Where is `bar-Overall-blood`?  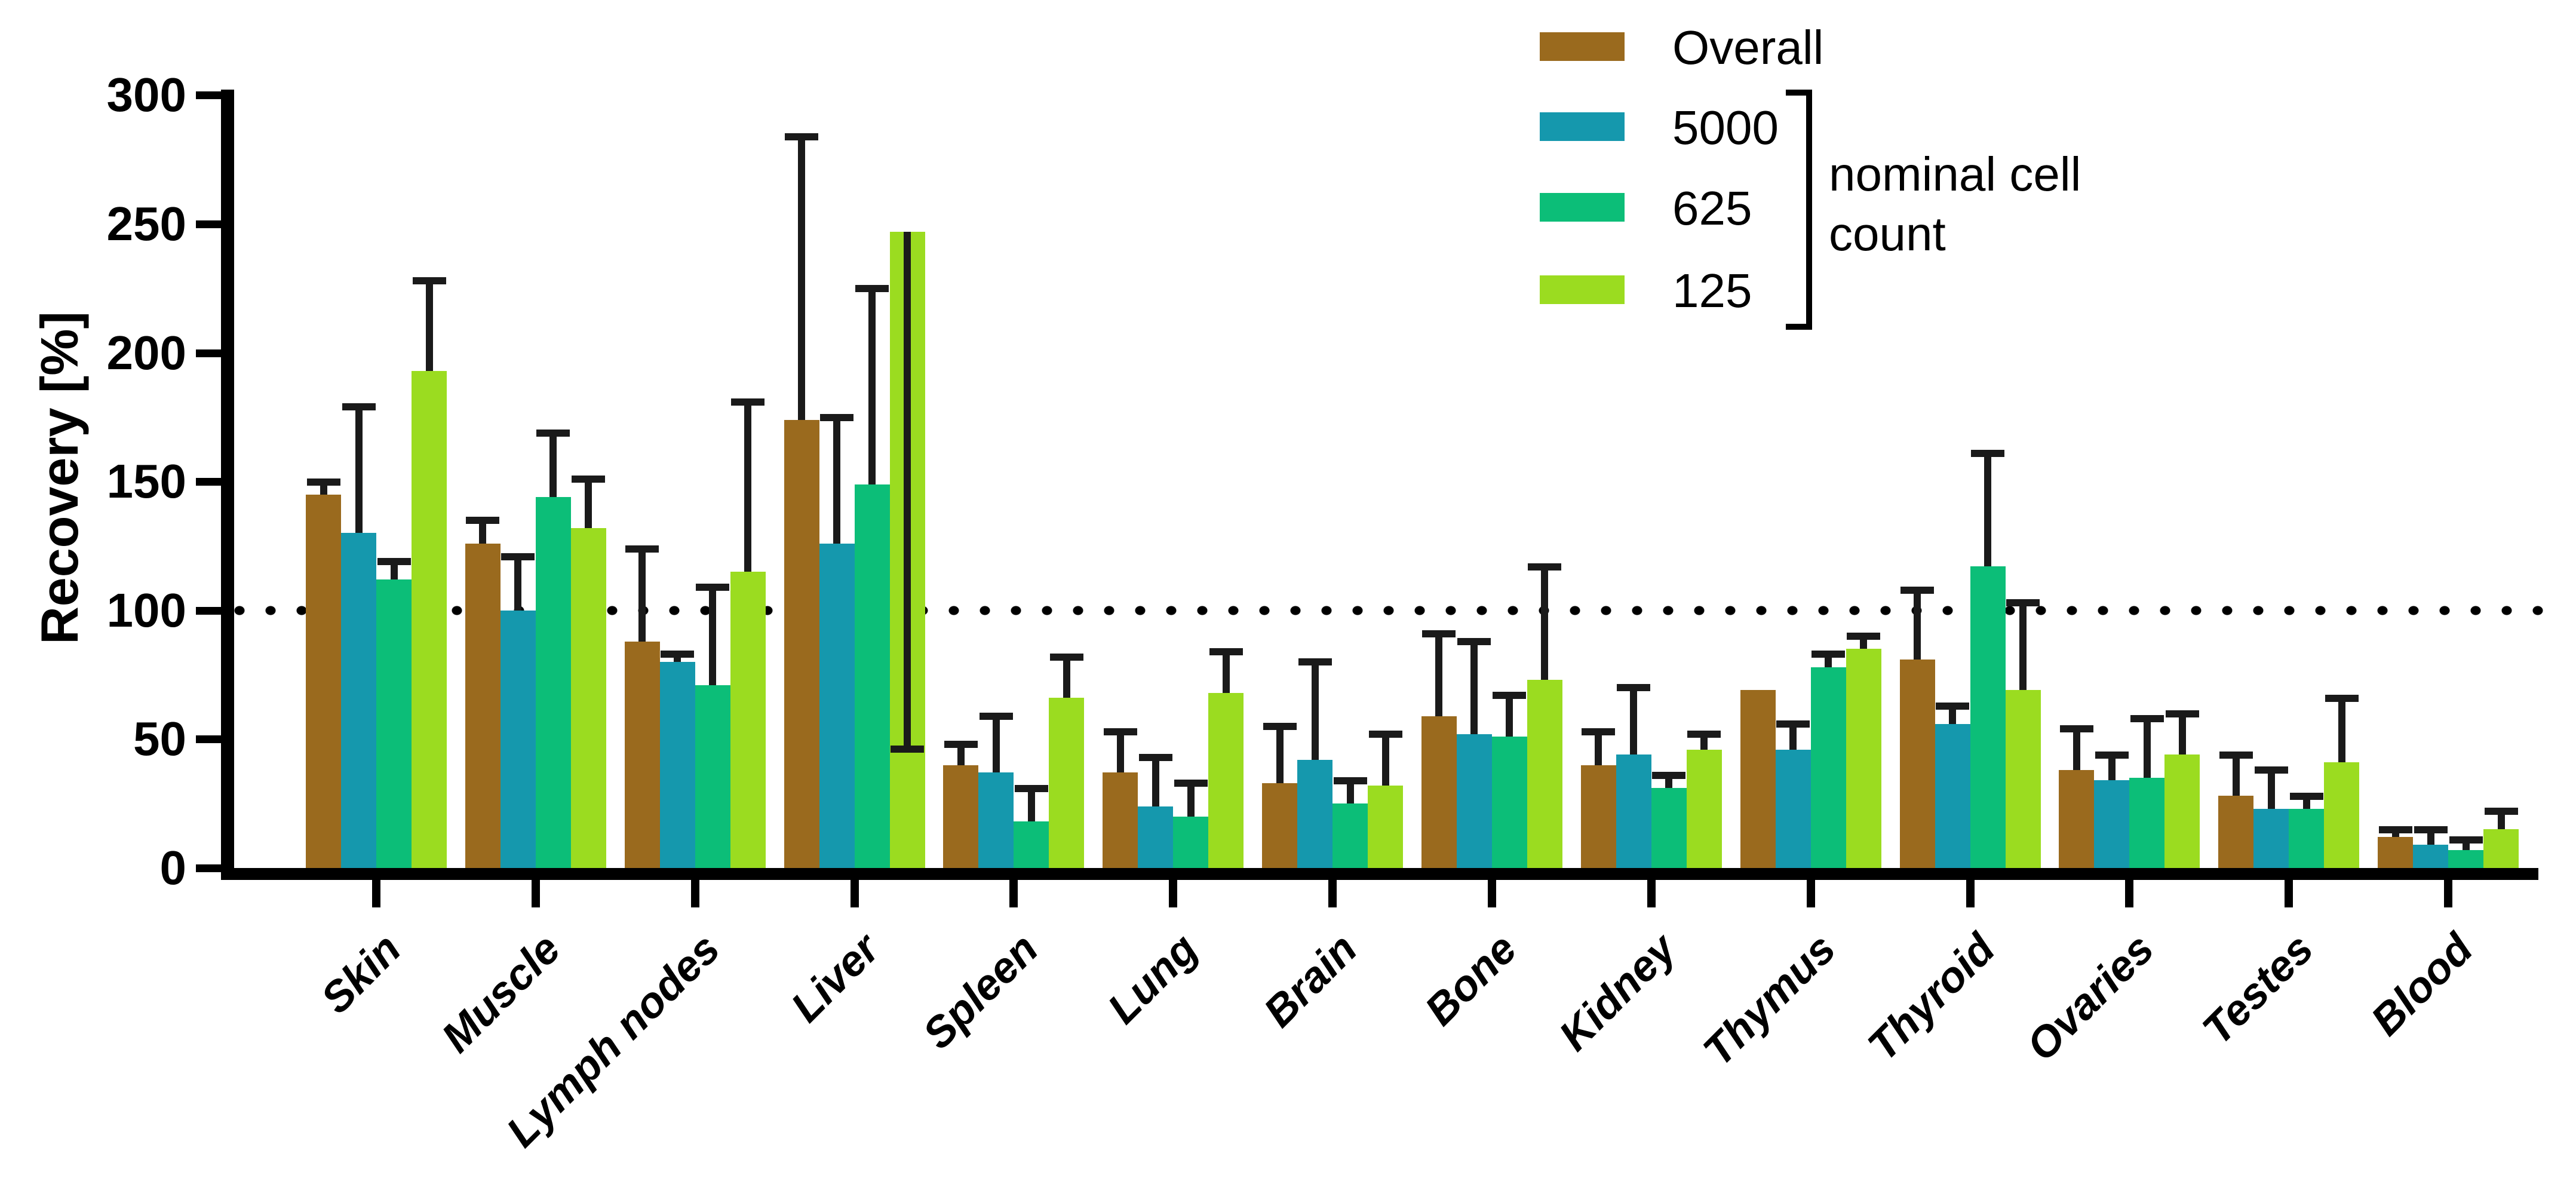
bar-Overall-blood is located at coordinates (2396, 852).